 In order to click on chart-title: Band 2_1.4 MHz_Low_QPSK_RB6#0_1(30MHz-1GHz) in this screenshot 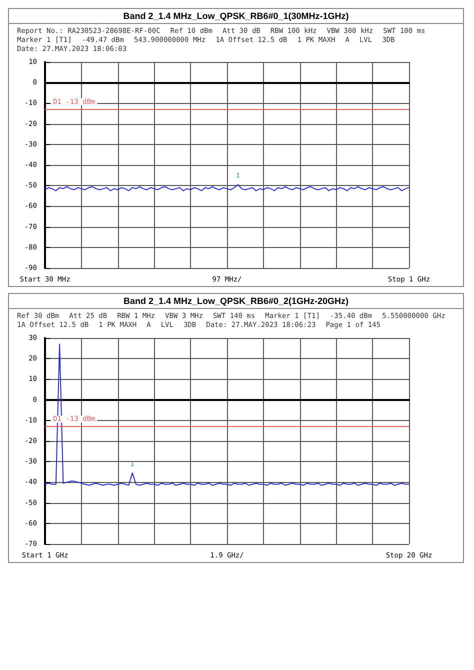, I will do `click(236, 16)`.